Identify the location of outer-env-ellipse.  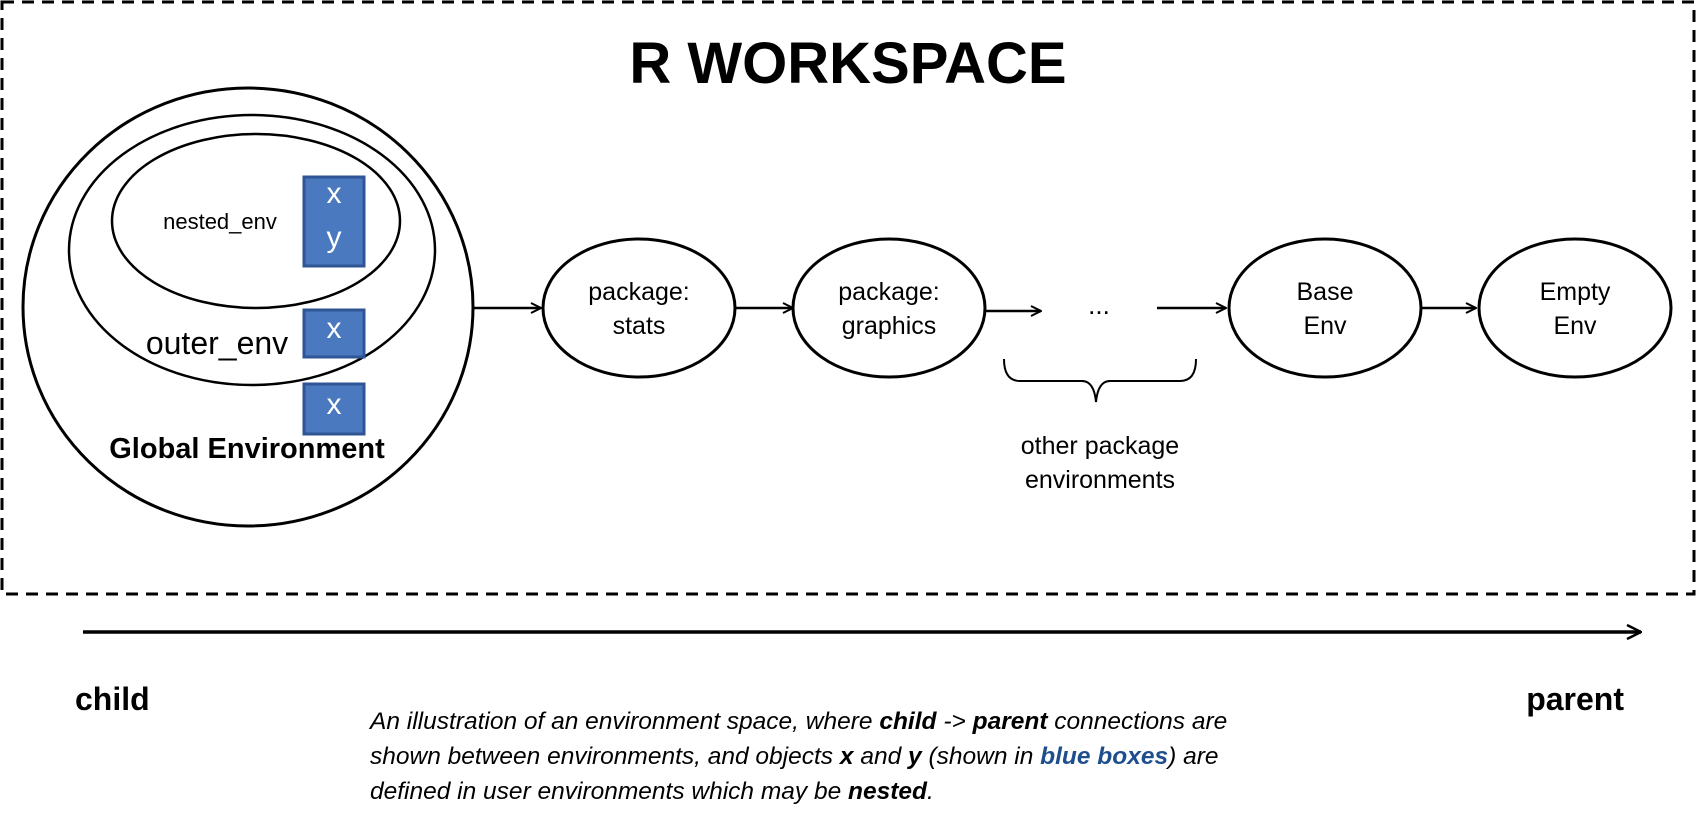
(252, 250).